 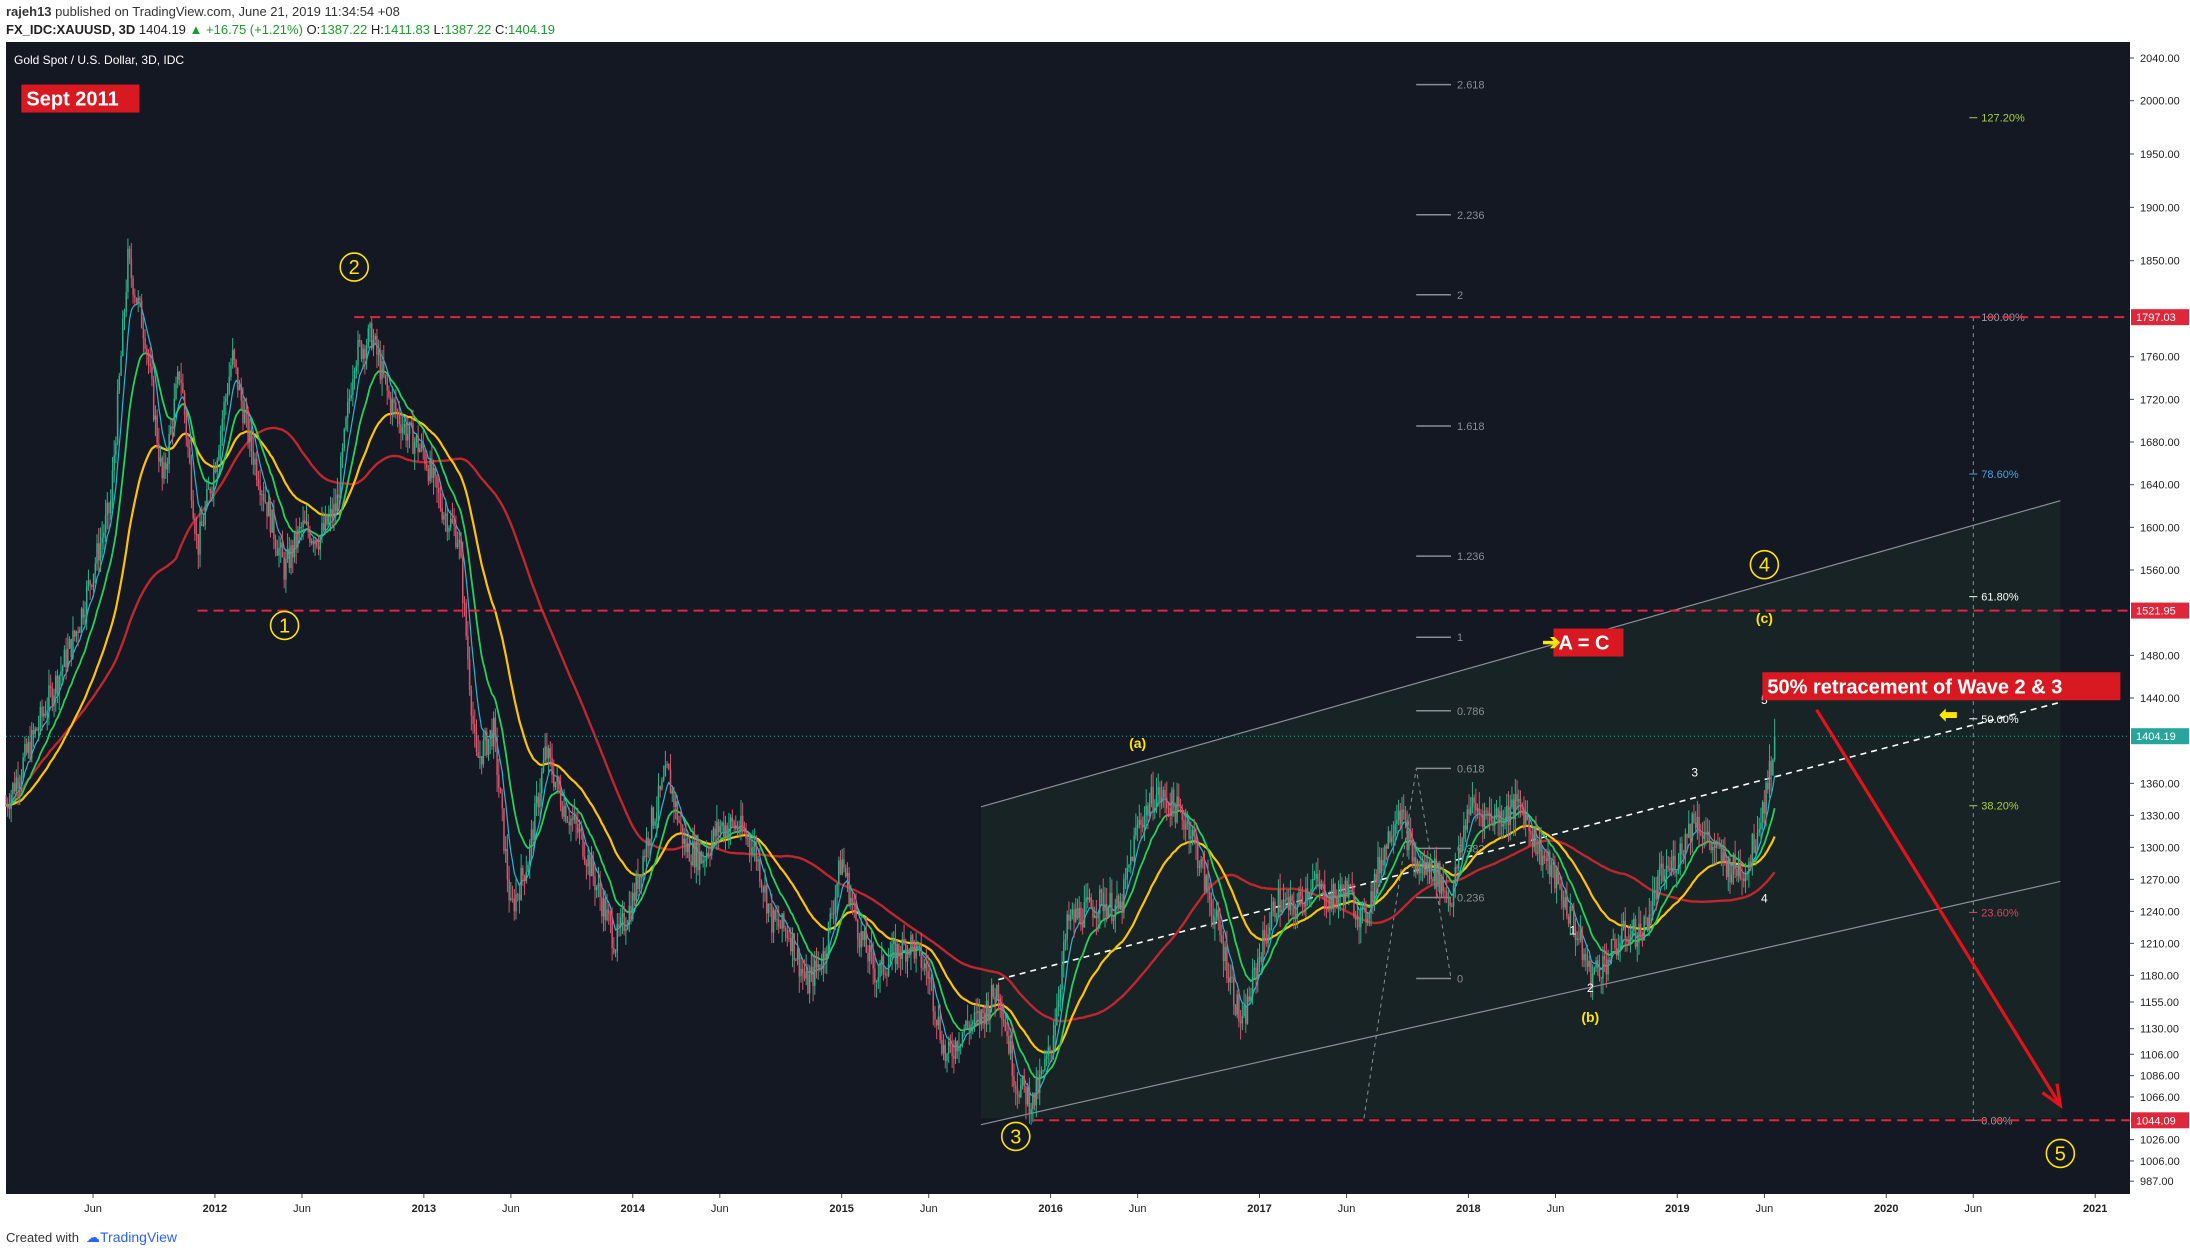 What do you see at coordinates (131, 1237) in the screenshot?
I see `tradingview-logo: ☁TradingView` at bounding box center [131, 1237].